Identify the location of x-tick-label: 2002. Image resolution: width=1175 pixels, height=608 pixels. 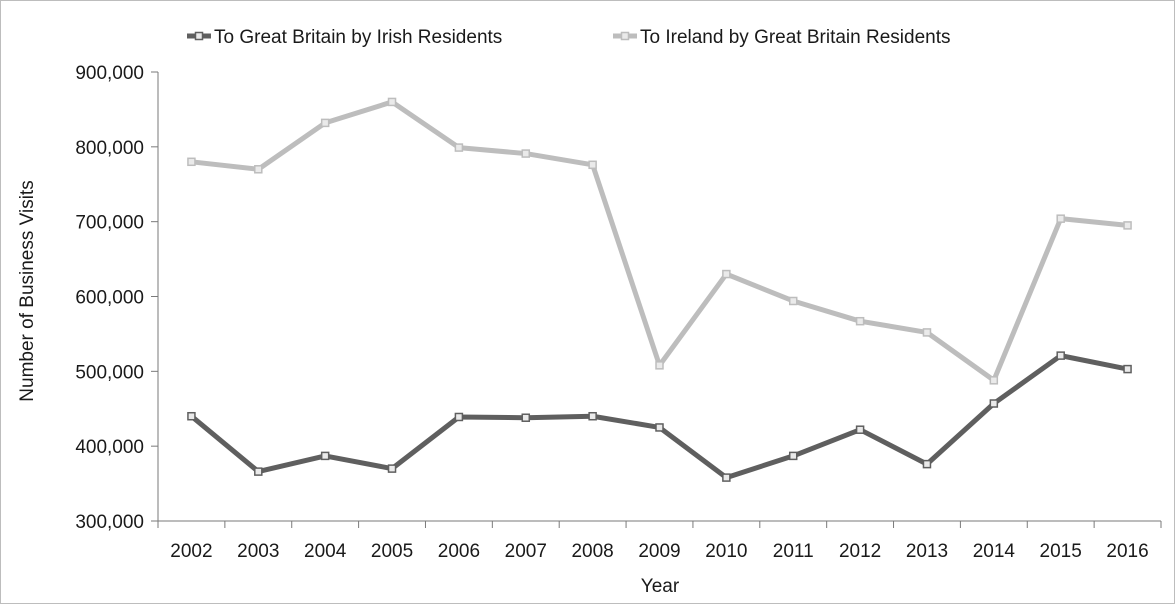
(191, 551).